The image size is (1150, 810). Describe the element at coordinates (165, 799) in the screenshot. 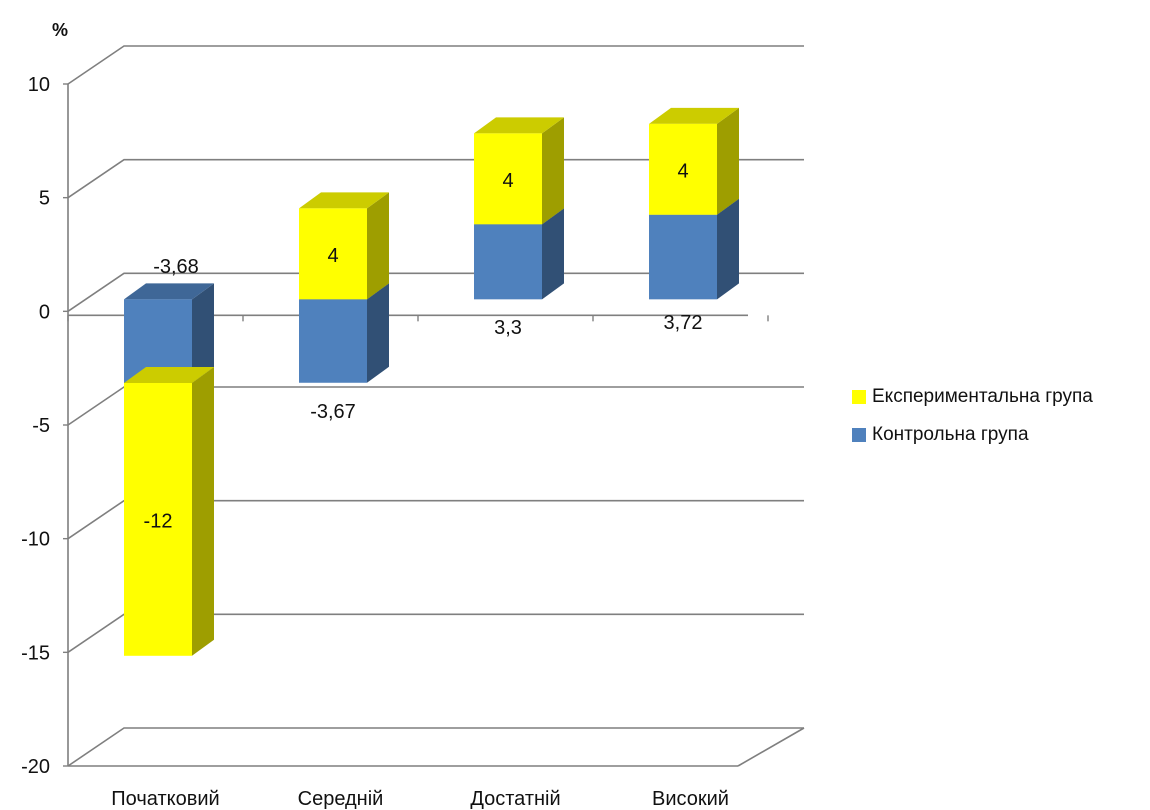

I see `x-tick-label: Початковий` at that location.